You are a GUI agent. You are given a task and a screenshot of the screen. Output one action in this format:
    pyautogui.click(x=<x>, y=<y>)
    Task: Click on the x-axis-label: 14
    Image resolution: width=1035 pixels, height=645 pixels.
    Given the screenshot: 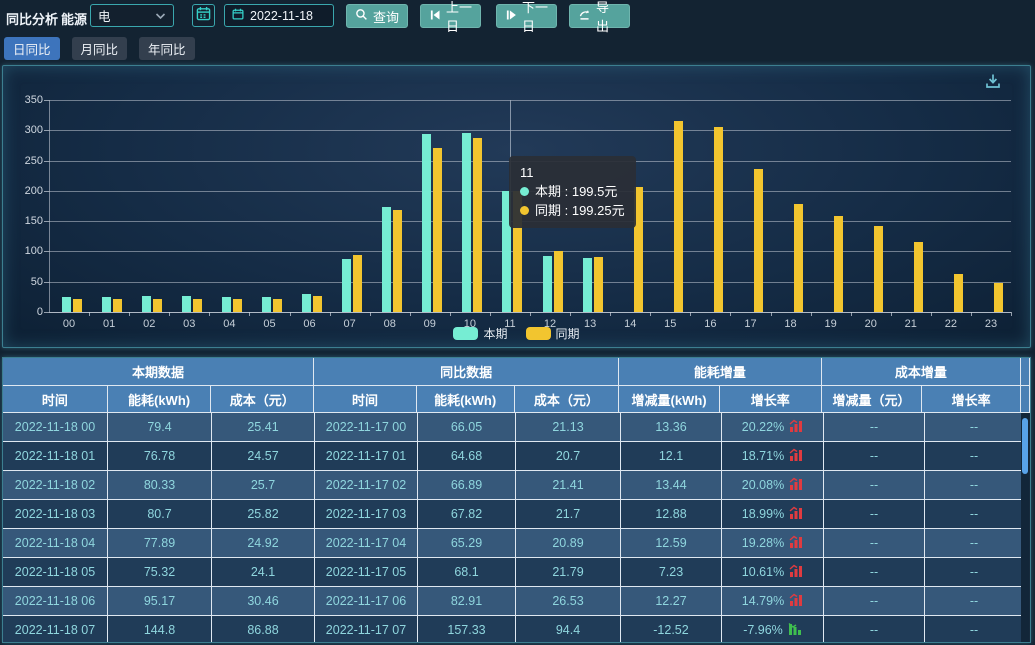 What is the action you would take?
    pyautogui.click(x=630, y=324)
    